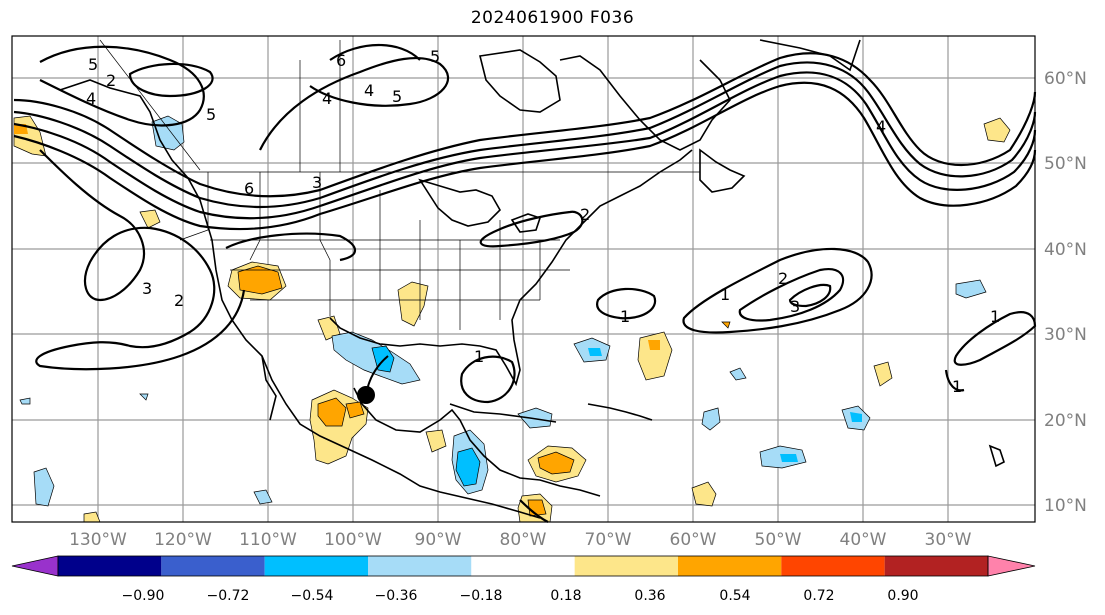 This screenshot has width=1105, height=615. Describe the element at coordinates (1065, 164) in the screenshot. I see `lat-label: 50°N` at that location.